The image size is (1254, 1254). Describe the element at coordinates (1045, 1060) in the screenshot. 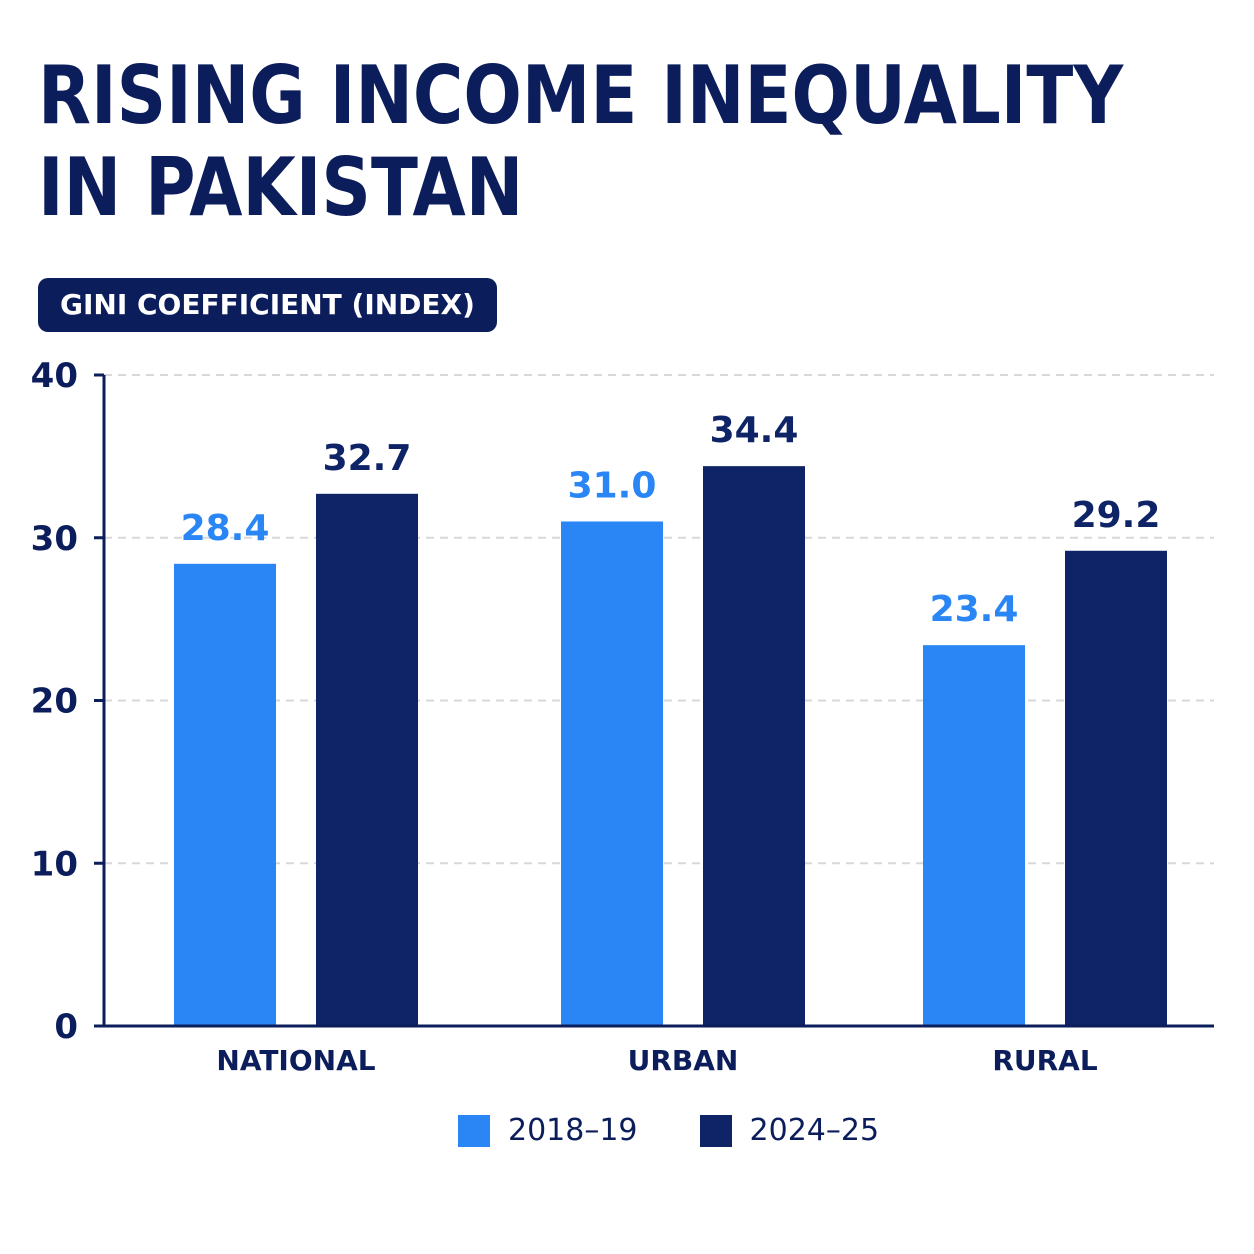

I see `x-category-label-rural: RURAL` at that location.